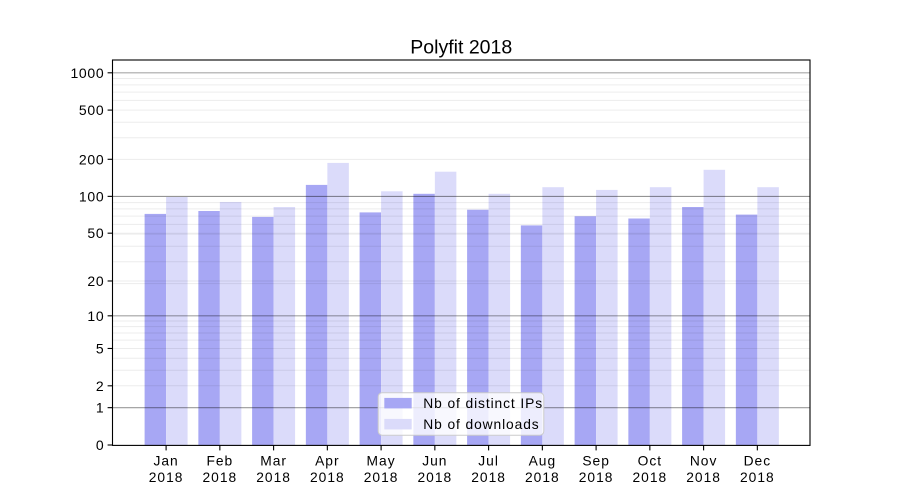 The height and width of the screenshot is (500, 900). I want to click on svg-text: Dec, so click(758, 461).